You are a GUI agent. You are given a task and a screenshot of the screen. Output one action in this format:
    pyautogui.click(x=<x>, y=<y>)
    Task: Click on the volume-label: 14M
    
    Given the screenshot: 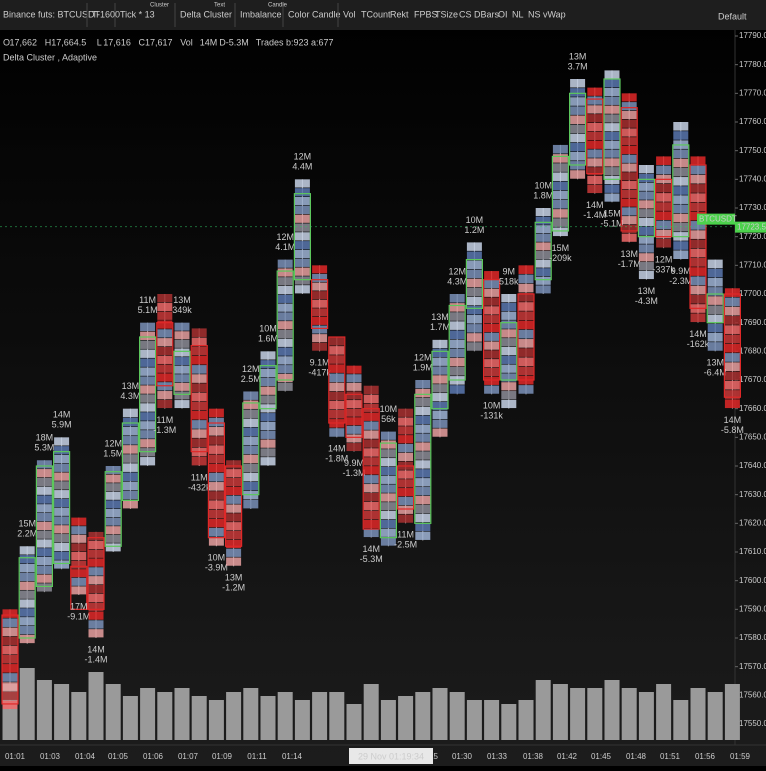 What is the action you would take?
    pyautogui.click(x=337, y=449)
    